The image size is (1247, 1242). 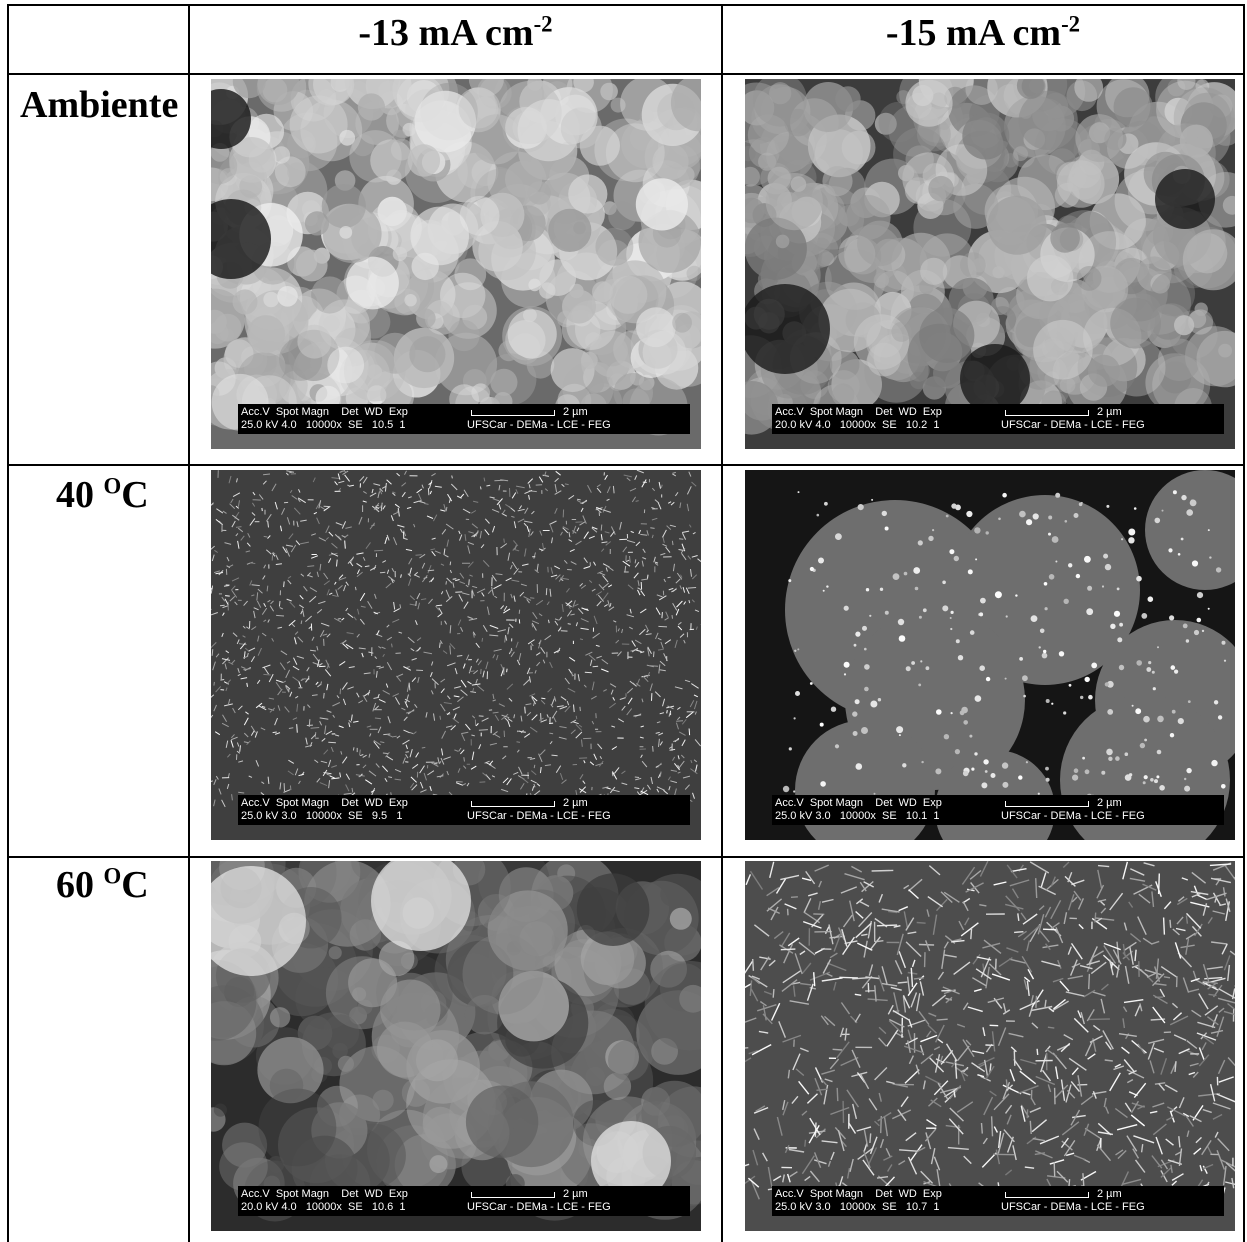 I want to click on table-rule-header, so click(x=625, y=74).